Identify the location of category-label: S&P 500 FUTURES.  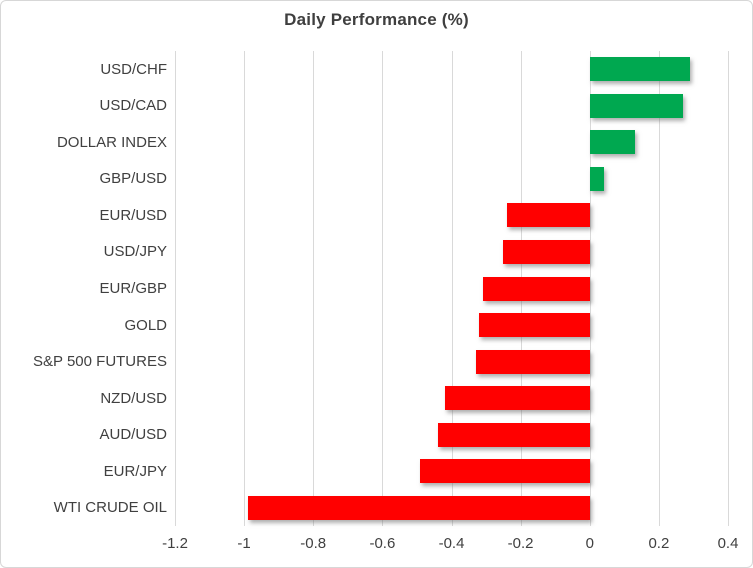
(100, 362).